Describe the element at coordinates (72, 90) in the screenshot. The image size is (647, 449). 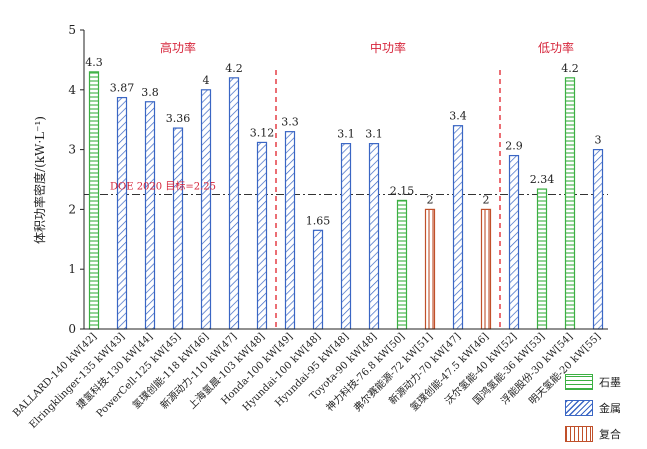
I see `y-tick-label: 4` at that location.